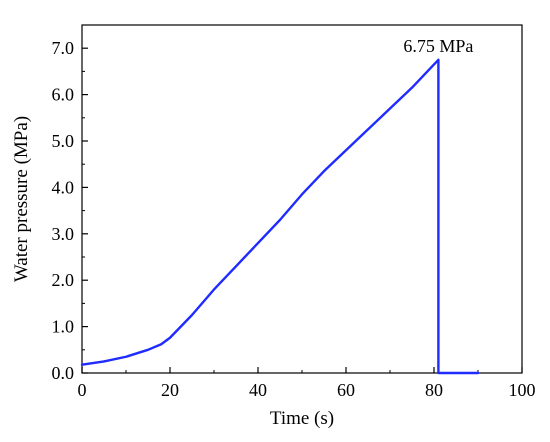 The height and width of the screenshot is (442, 550). I want to click on y-axis-ticks: 0.0 1.0 2.0 3.0 4.0 5.0 6.0 7.0, so click(70, 203).